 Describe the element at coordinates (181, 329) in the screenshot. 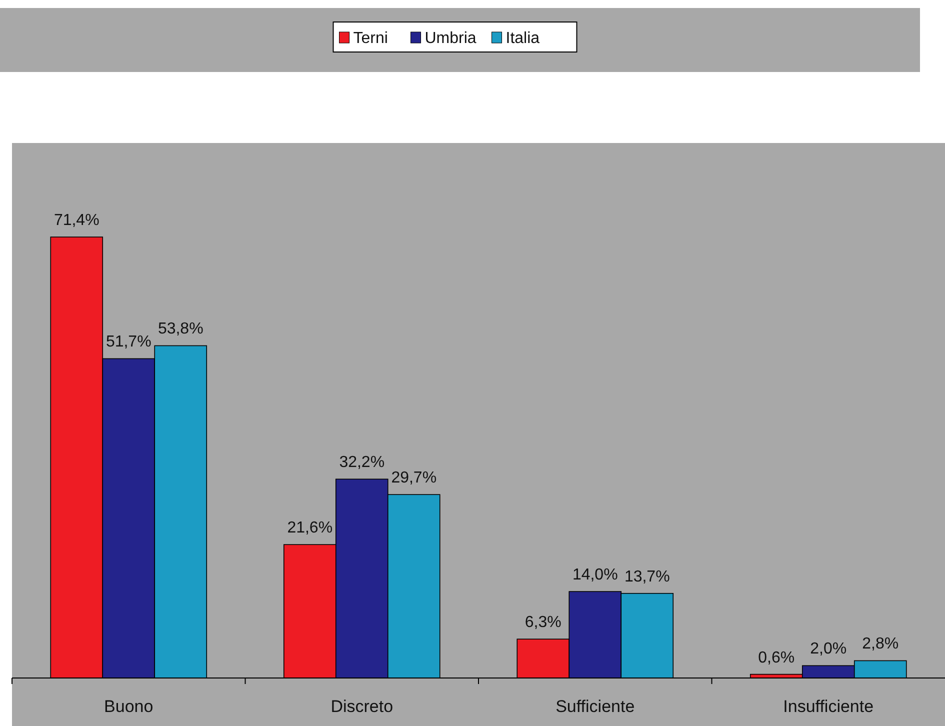

I see `data-label: 53,8%` at that location.